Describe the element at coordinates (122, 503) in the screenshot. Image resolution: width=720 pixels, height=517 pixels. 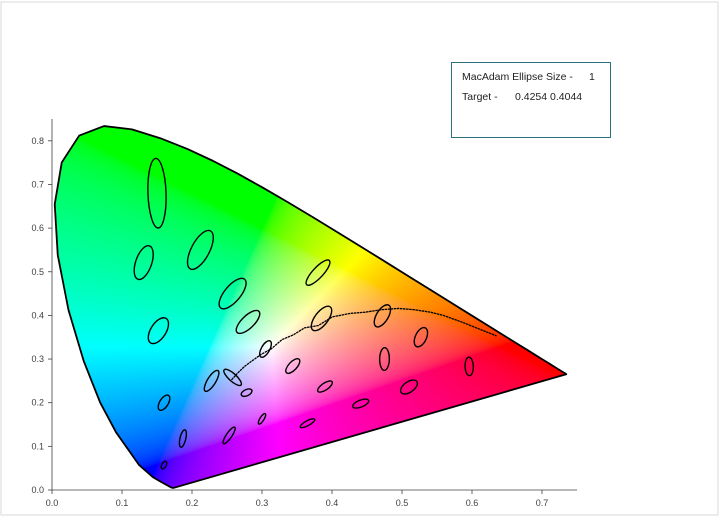
I see `x-tick-label: 0.1` at that location.